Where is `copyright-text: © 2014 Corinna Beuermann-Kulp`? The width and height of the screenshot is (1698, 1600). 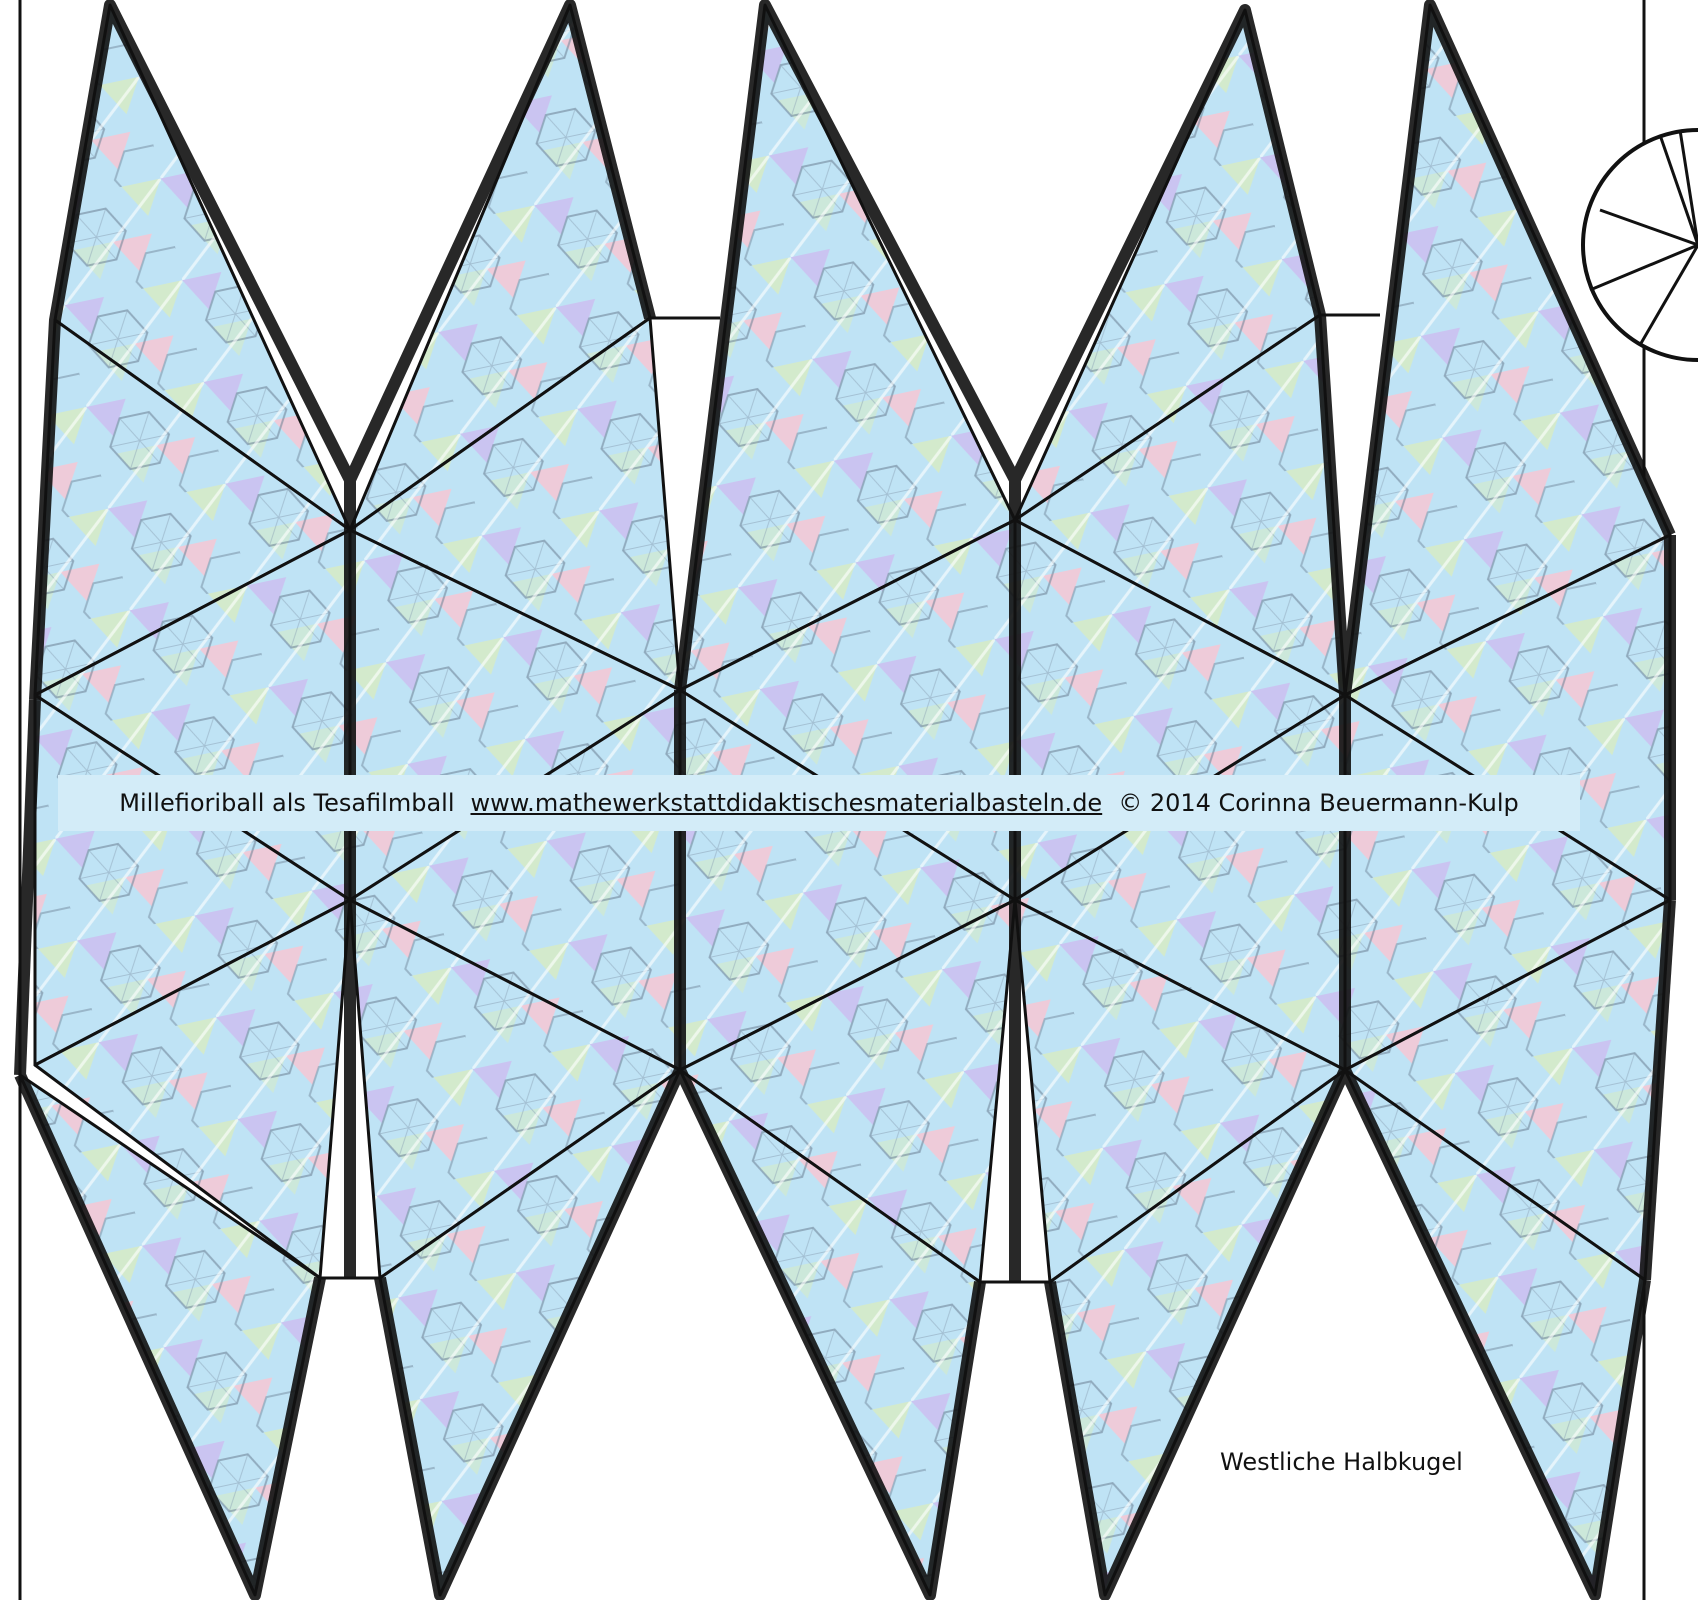
copyright-text: © 2014 Corinna Beuermann-Kulp is located at coordinates (1318, 803).